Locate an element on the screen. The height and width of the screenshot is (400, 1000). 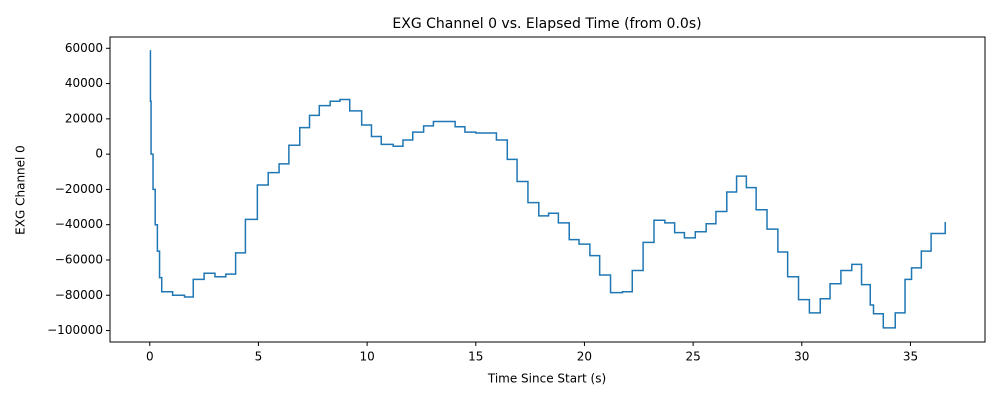
y-tick-label: 60000 is located at coordinates (84, 48).